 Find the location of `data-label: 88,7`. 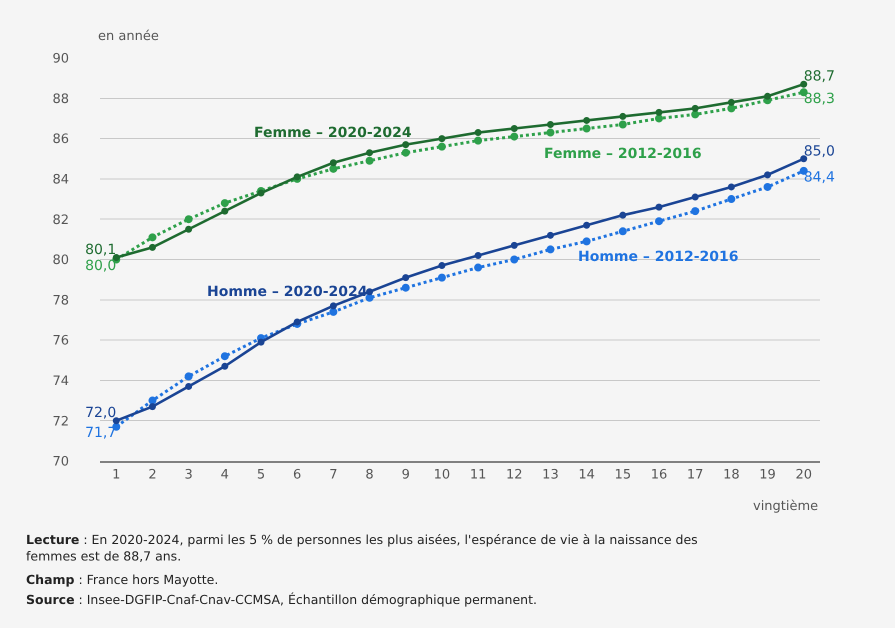

data-label: 88,7 is located at coordinates (819, 76).